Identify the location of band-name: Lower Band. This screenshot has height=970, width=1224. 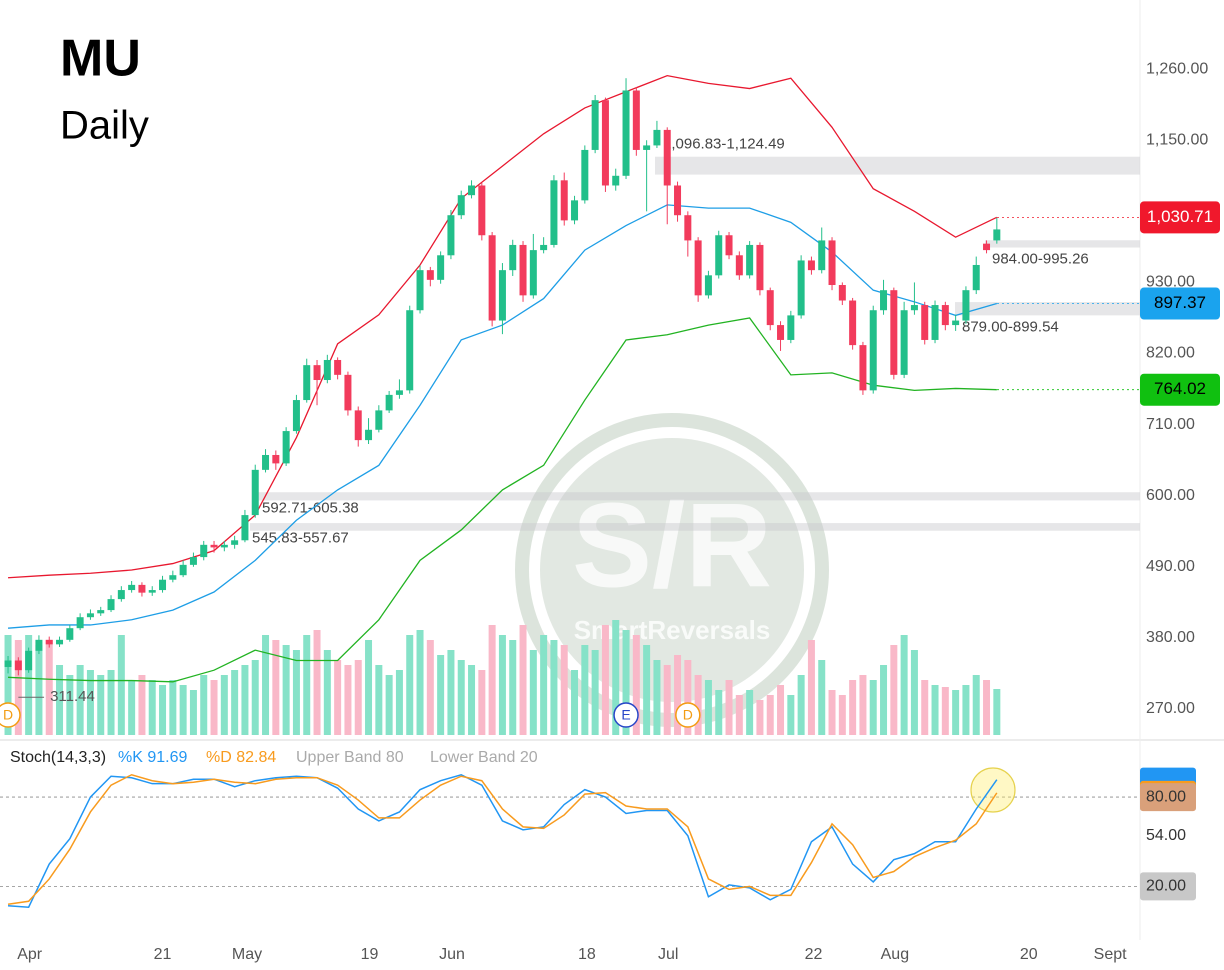
(472, 757).